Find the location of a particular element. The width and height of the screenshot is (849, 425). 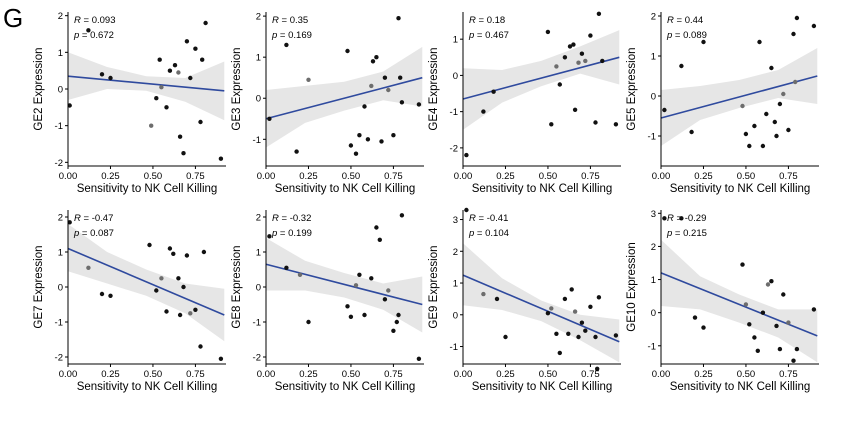

y-axis-title: GE9 Expression is located at coordinates (434, 286).